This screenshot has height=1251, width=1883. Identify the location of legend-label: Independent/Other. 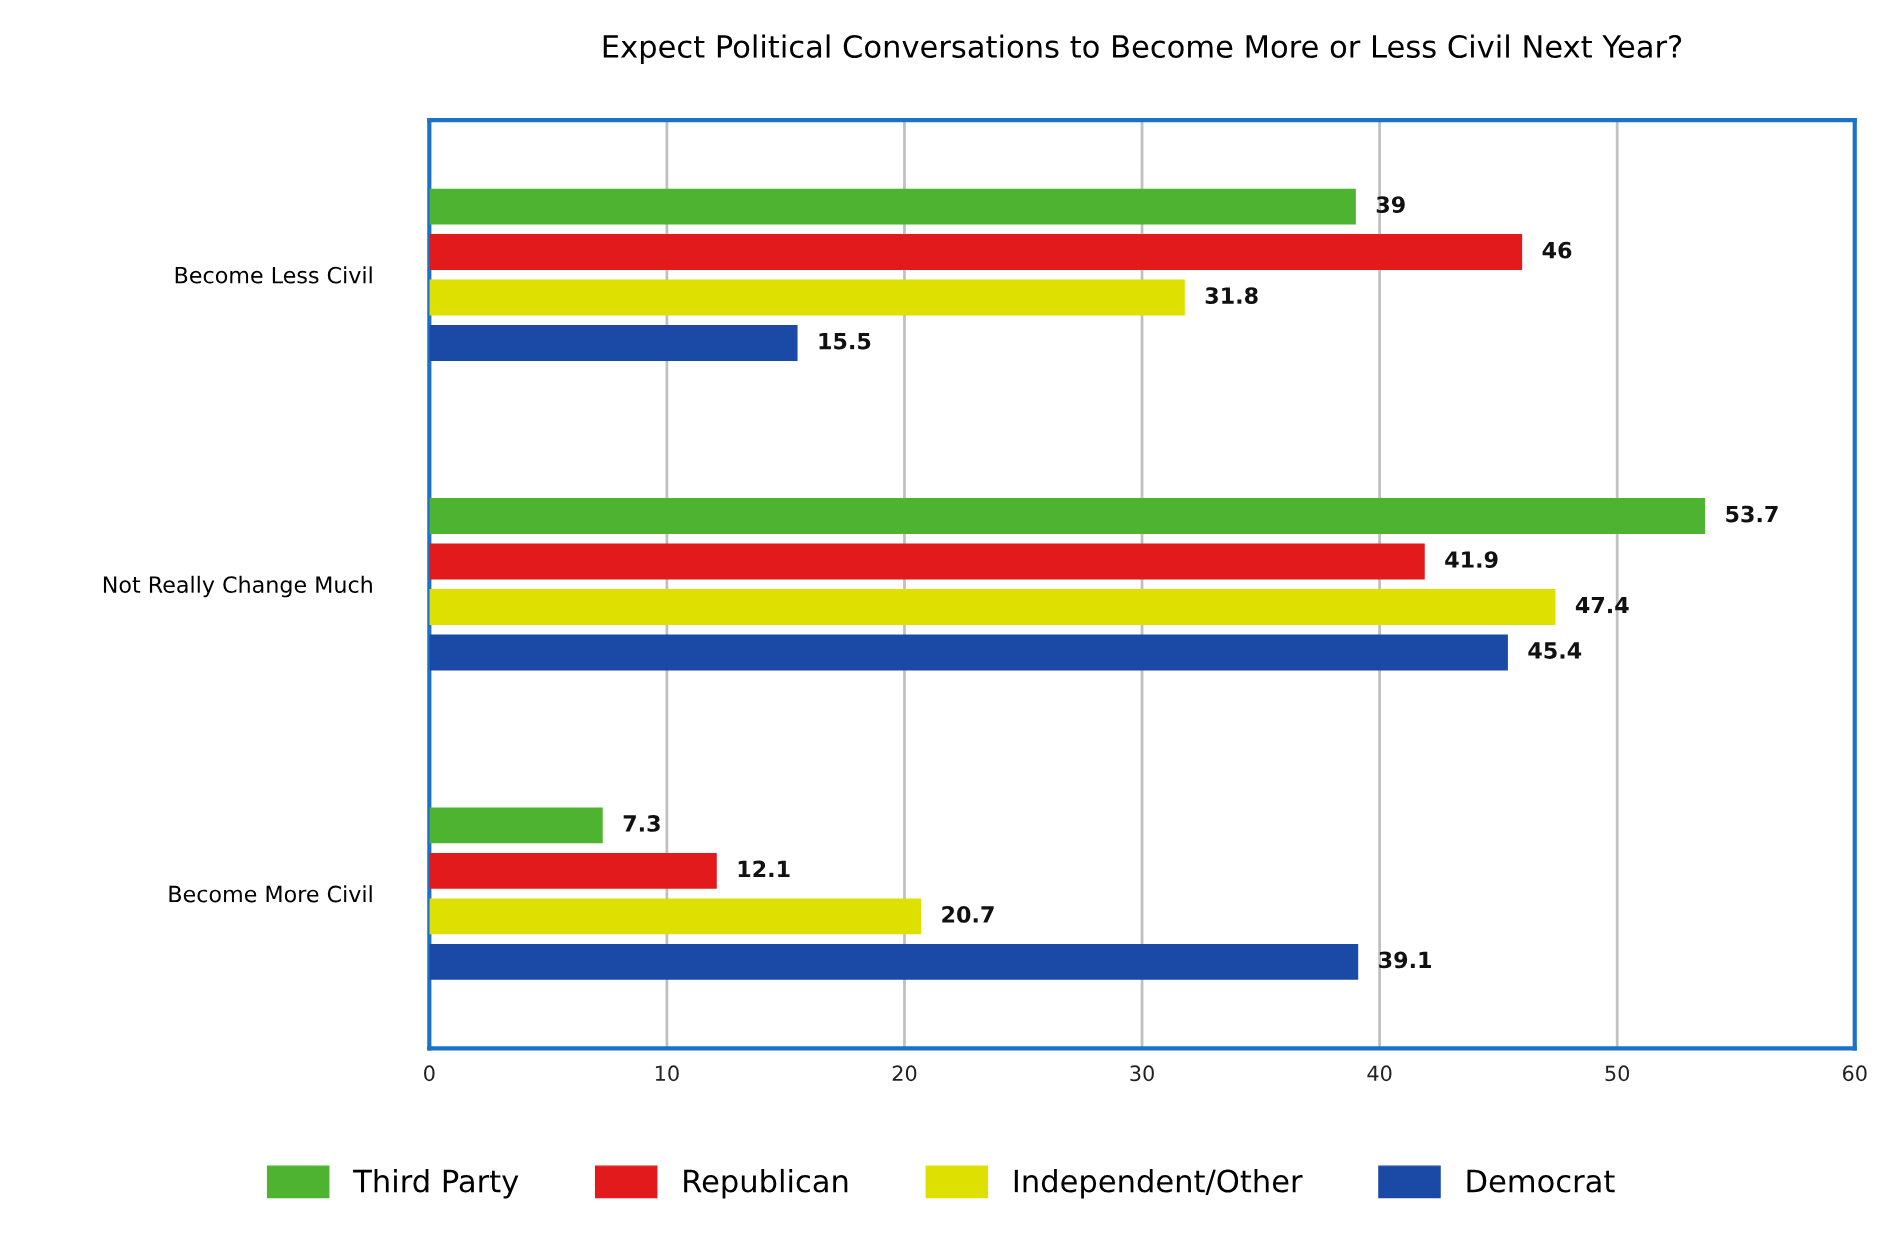
(1158, 1183).